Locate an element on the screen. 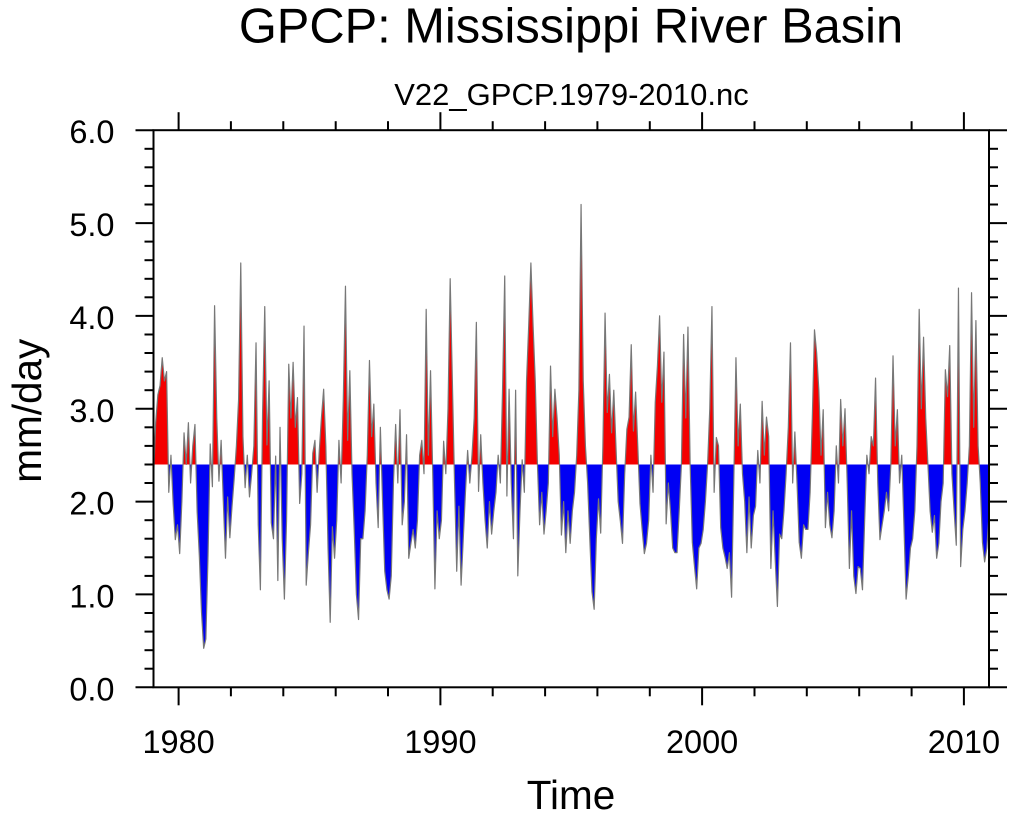 This screenshot has width=1016, height=819. svg-text: 3.0 is located at coordinates (91, 411).